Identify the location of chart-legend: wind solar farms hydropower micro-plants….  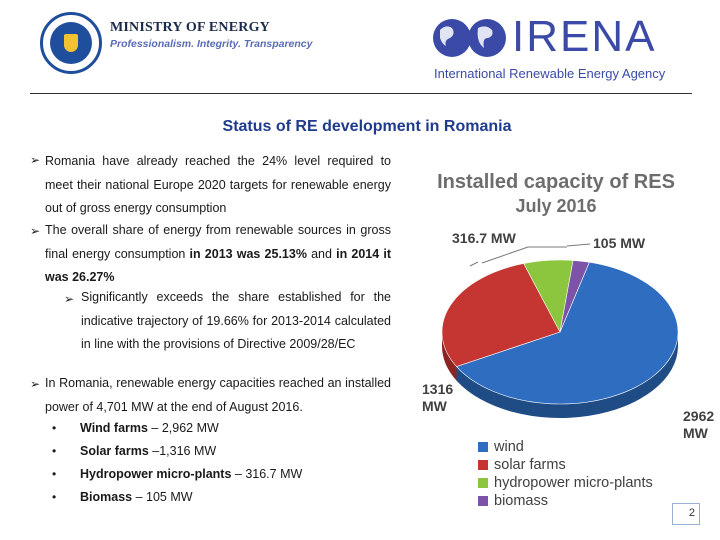
(565, 474).